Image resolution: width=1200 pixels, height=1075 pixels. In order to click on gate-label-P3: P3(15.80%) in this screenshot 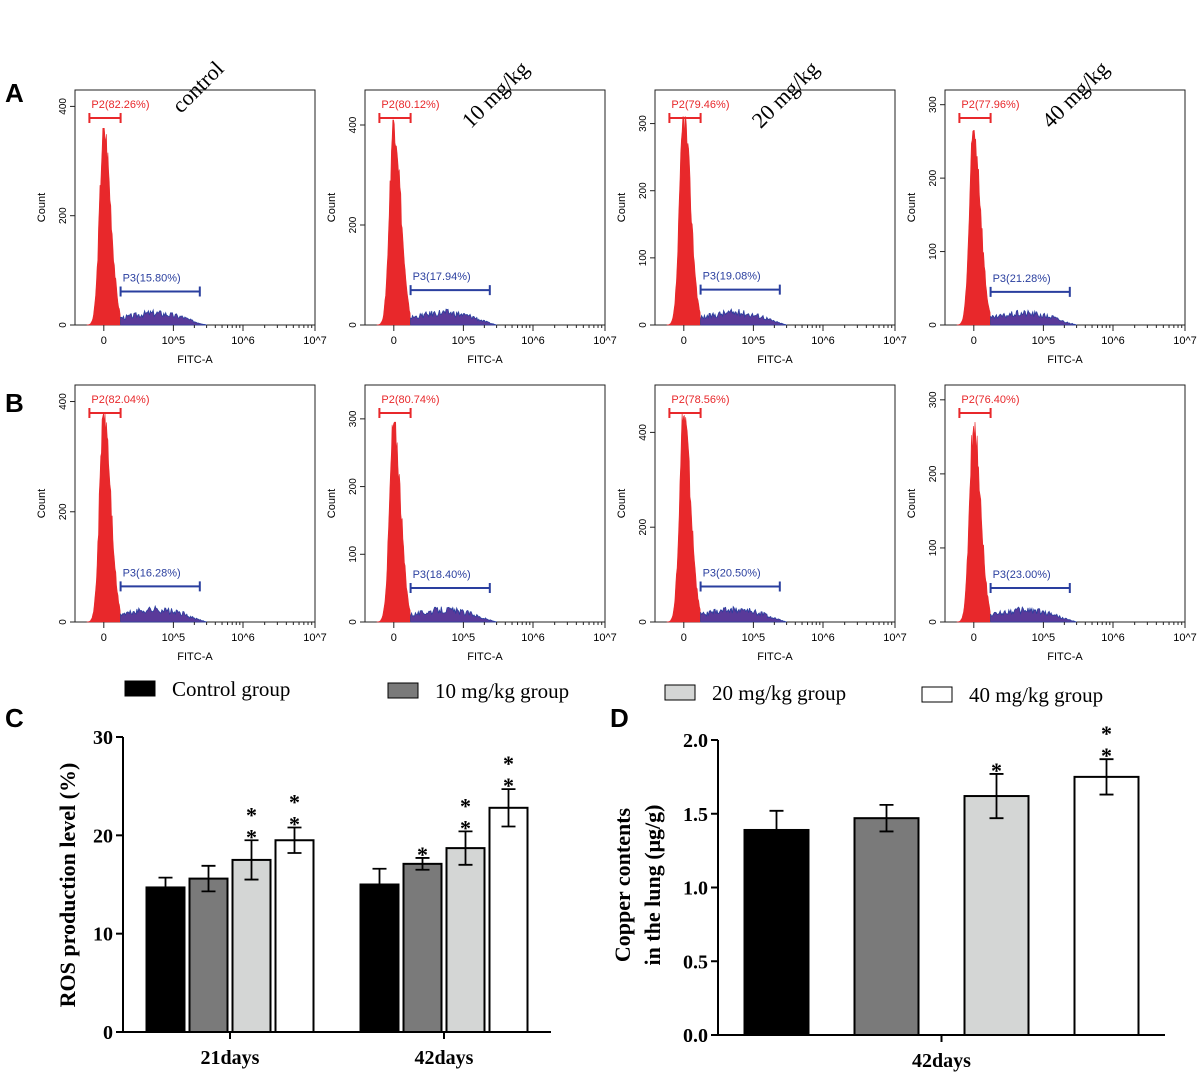, I will do `click(152, 279)`.